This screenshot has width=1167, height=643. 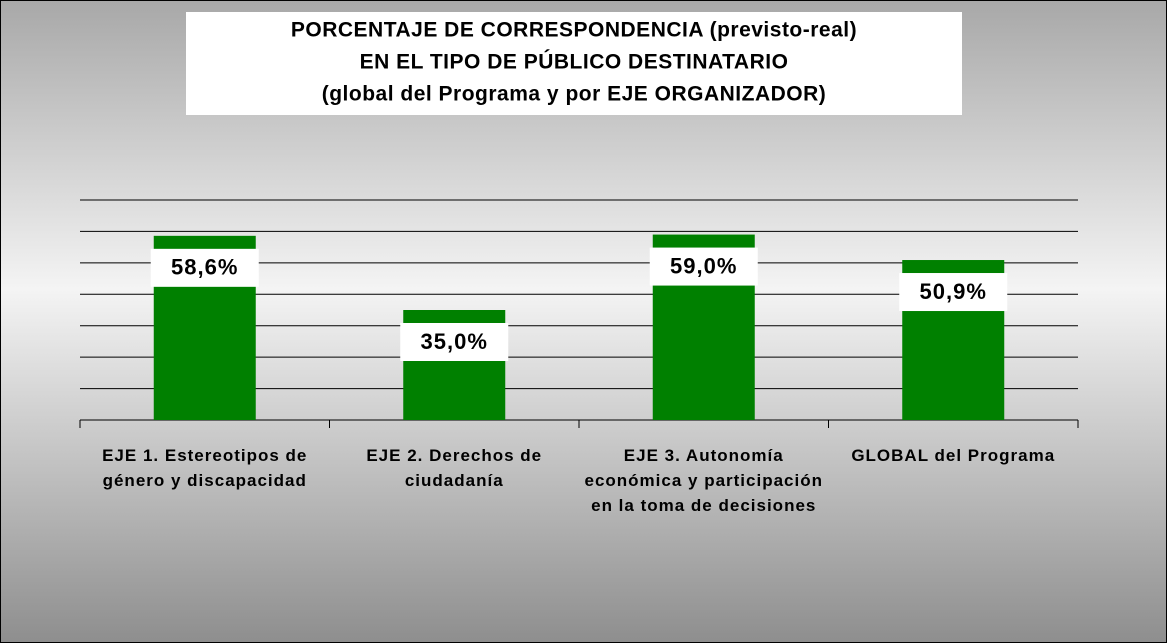 I want to click on x-tick-label: EJE 2. Derechos de ciudadanía, so click(x=454, y=468).